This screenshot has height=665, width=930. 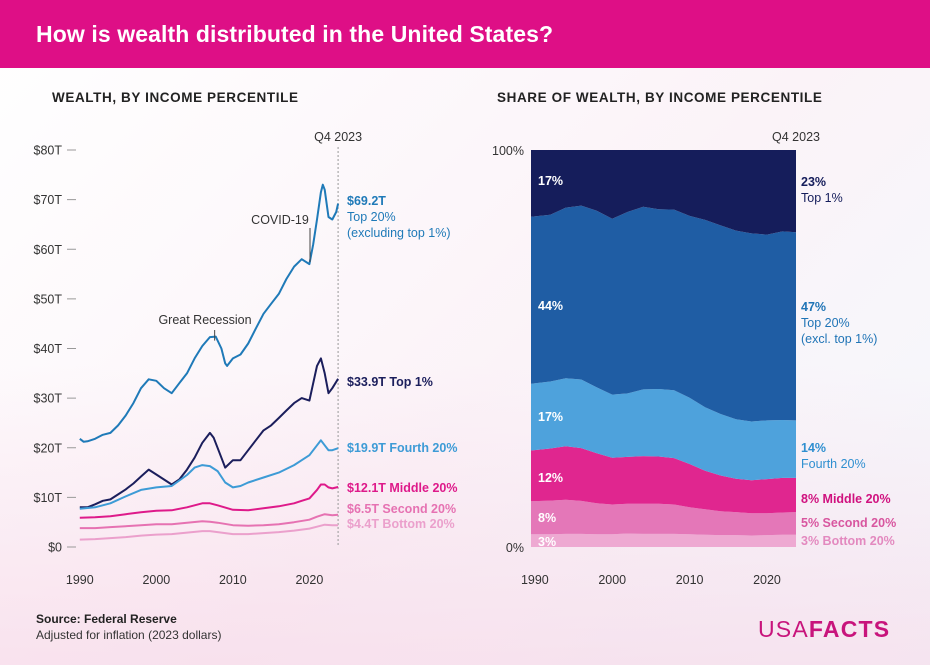 I want to click on area-end-share-label: 47%, so click(x=813, y=307).